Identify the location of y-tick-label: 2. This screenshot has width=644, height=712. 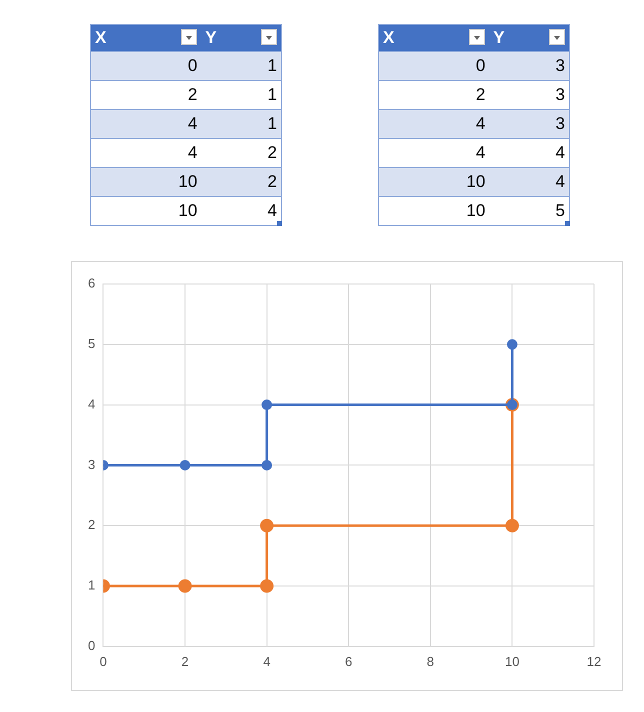
(92, 524).